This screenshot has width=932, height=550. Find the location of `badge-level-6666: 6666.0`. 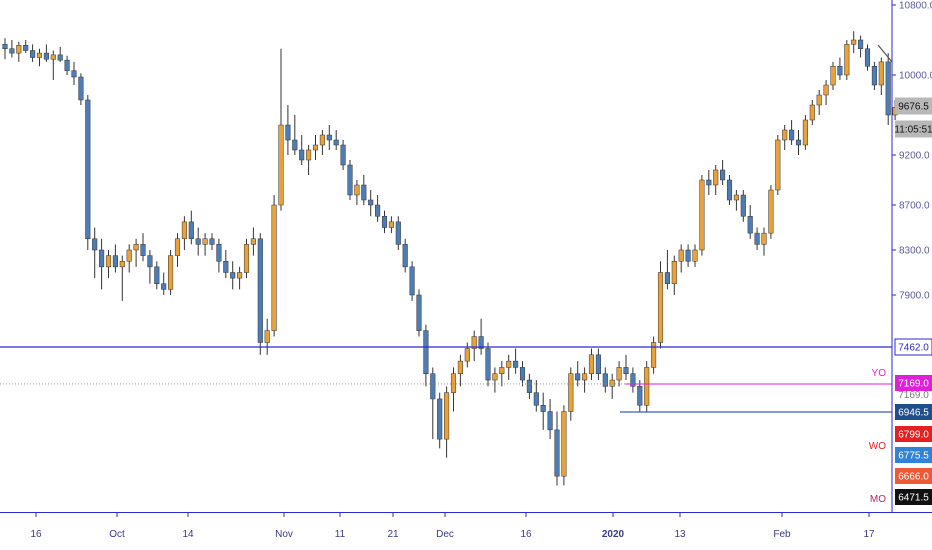

badge-level-6666: 6666.0 is located at coordinates (913, 476).